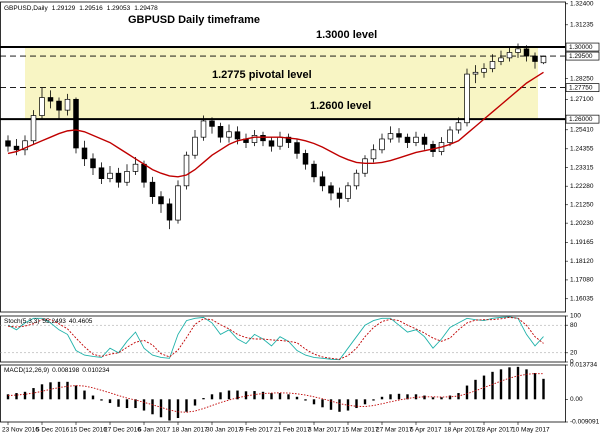  What do you see at coordinates (582, 204) in the screenshot?
I see `y-tick-label: 1.21250` at bounding box center [582, 204].